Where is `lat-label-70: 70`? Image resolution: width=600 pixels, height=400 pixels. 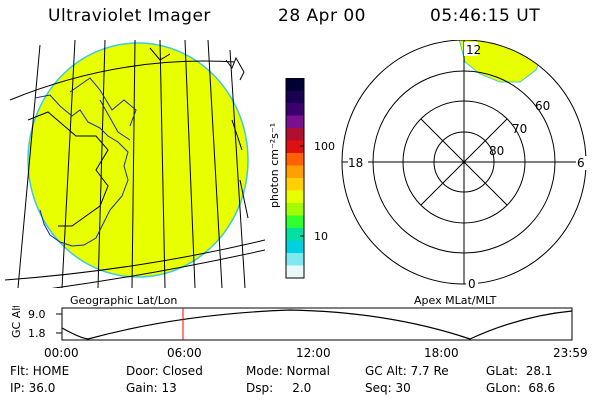
lat-label-70: 70 is located at coordinates (519, 129).